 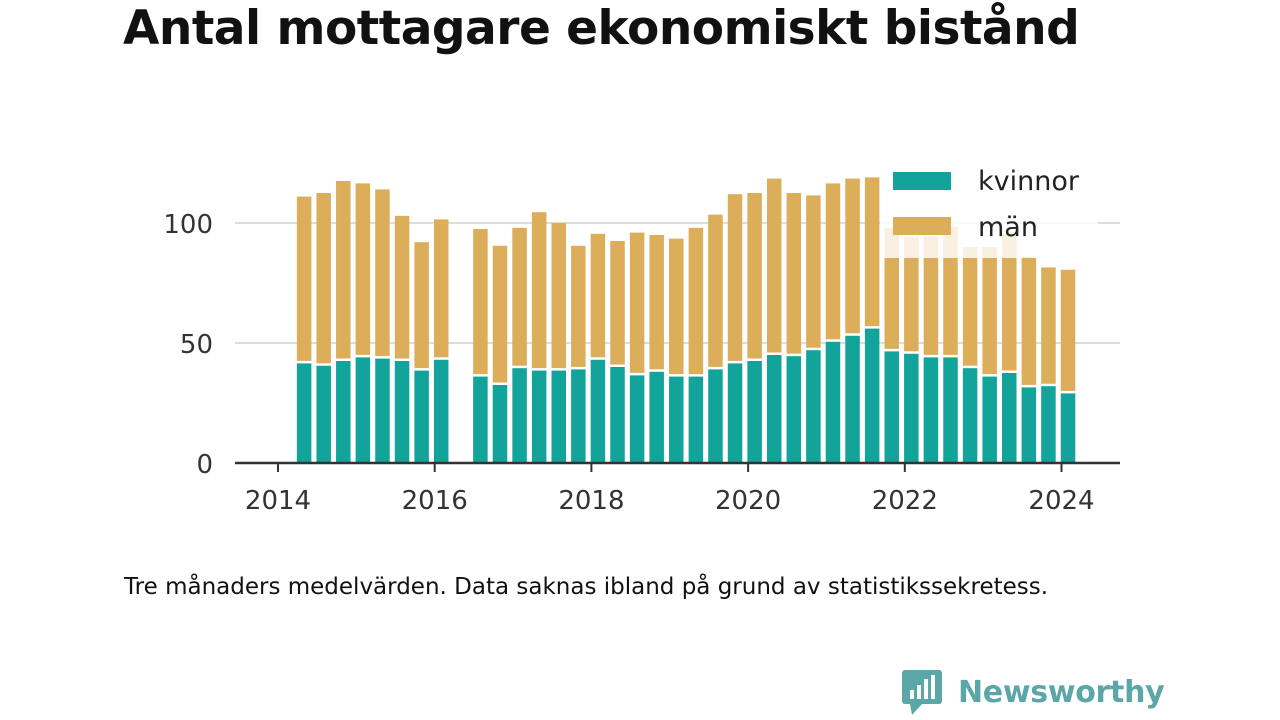 I want to click on brand-logo: Newsworthy, so click(x=1033, y=692).